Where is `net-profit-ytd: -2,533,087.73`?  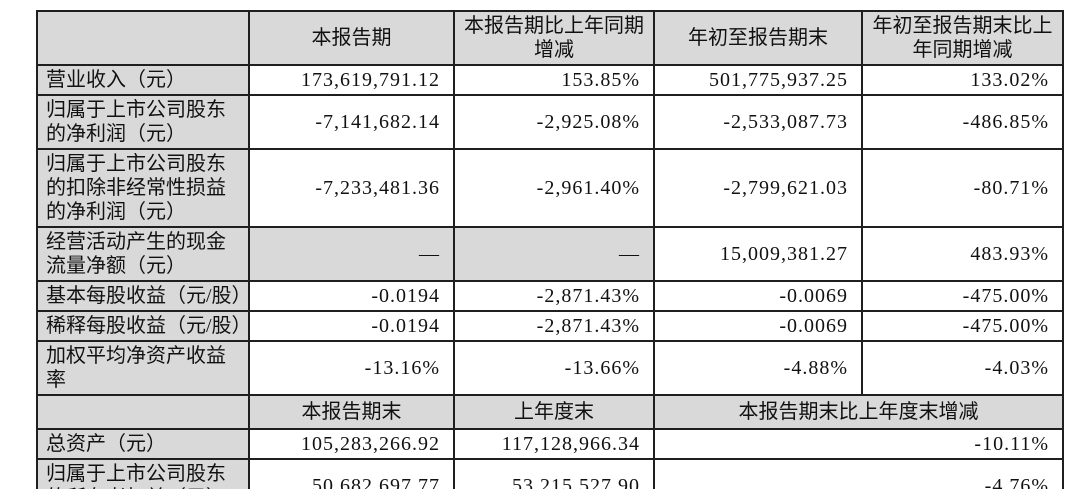
net-profit-ytd: -2,533,087.73 is located at coordinates (758, 122).